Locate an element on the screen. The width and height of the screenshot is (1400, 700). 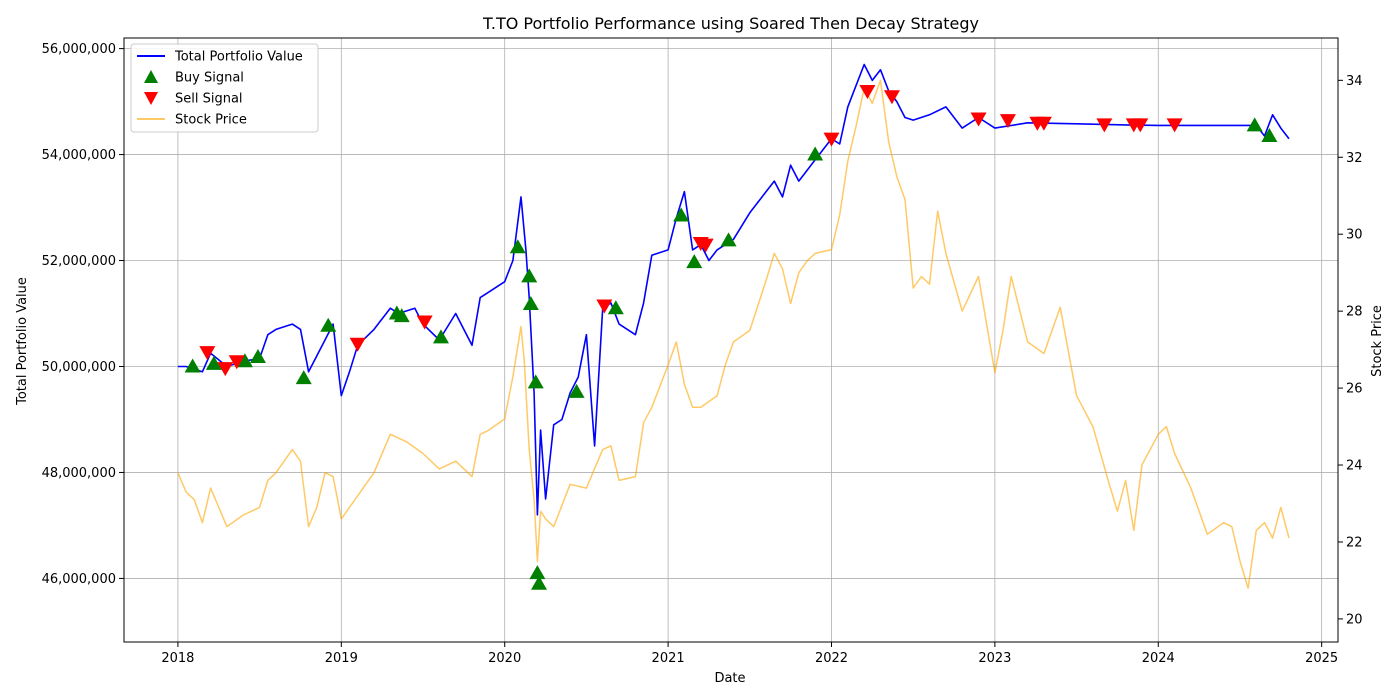
legend-label: Sell Signal is located at coordinates (209, 99).